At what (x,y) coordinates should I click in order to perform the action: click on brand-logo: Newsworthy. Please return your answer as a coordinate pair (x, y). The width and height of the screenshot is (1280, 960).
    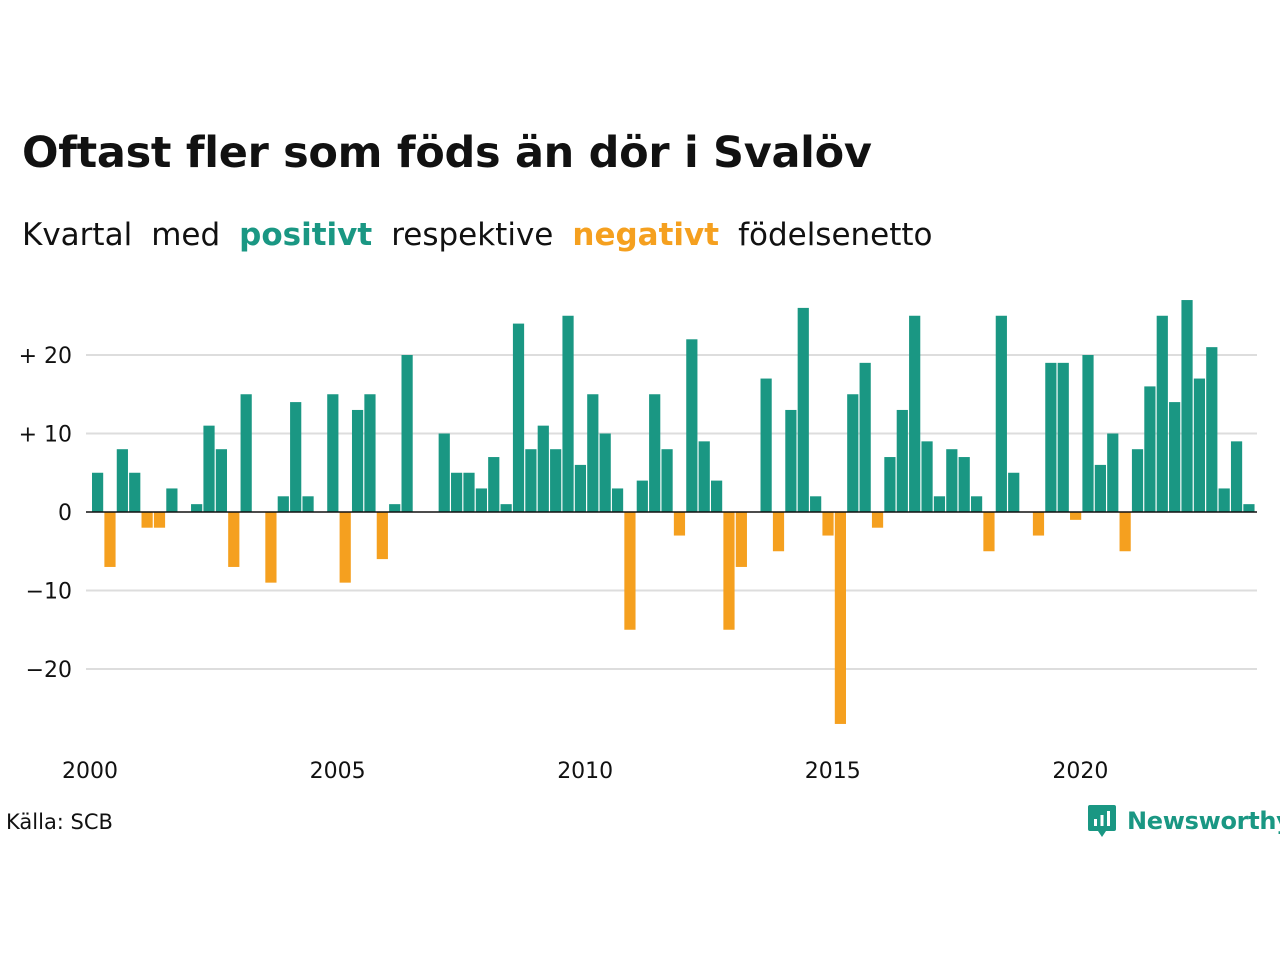
    Looking at the image, I should click on (1183, 821).